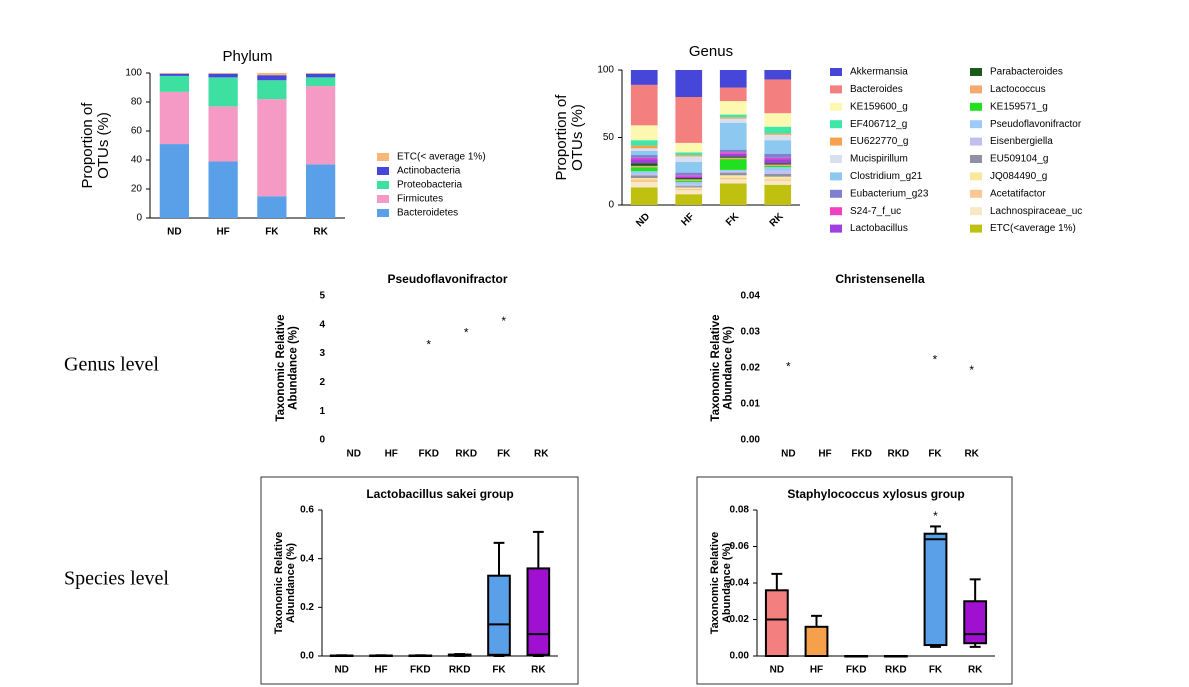 The width and height of the screenshot is (1189, 687). What do you see at coordinates (439, 494) in the screenshot?
I see `chart-title: Lactobacillus sakei group` at bounding box center [439, 494].